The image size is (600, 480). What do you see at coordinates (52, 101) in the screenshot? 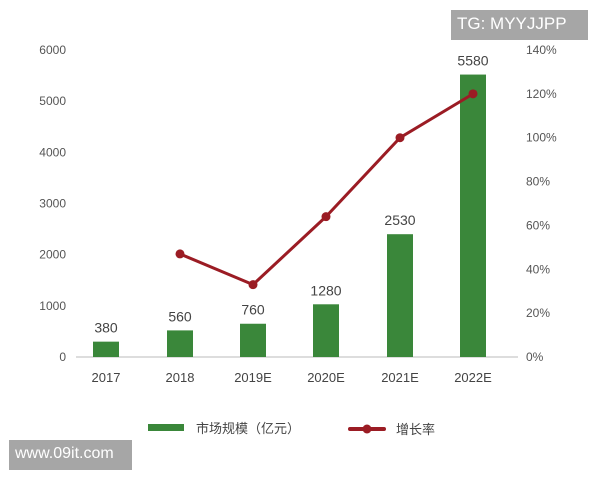
I see `left-tick-label: 5000` at bounding box center [52, 101].